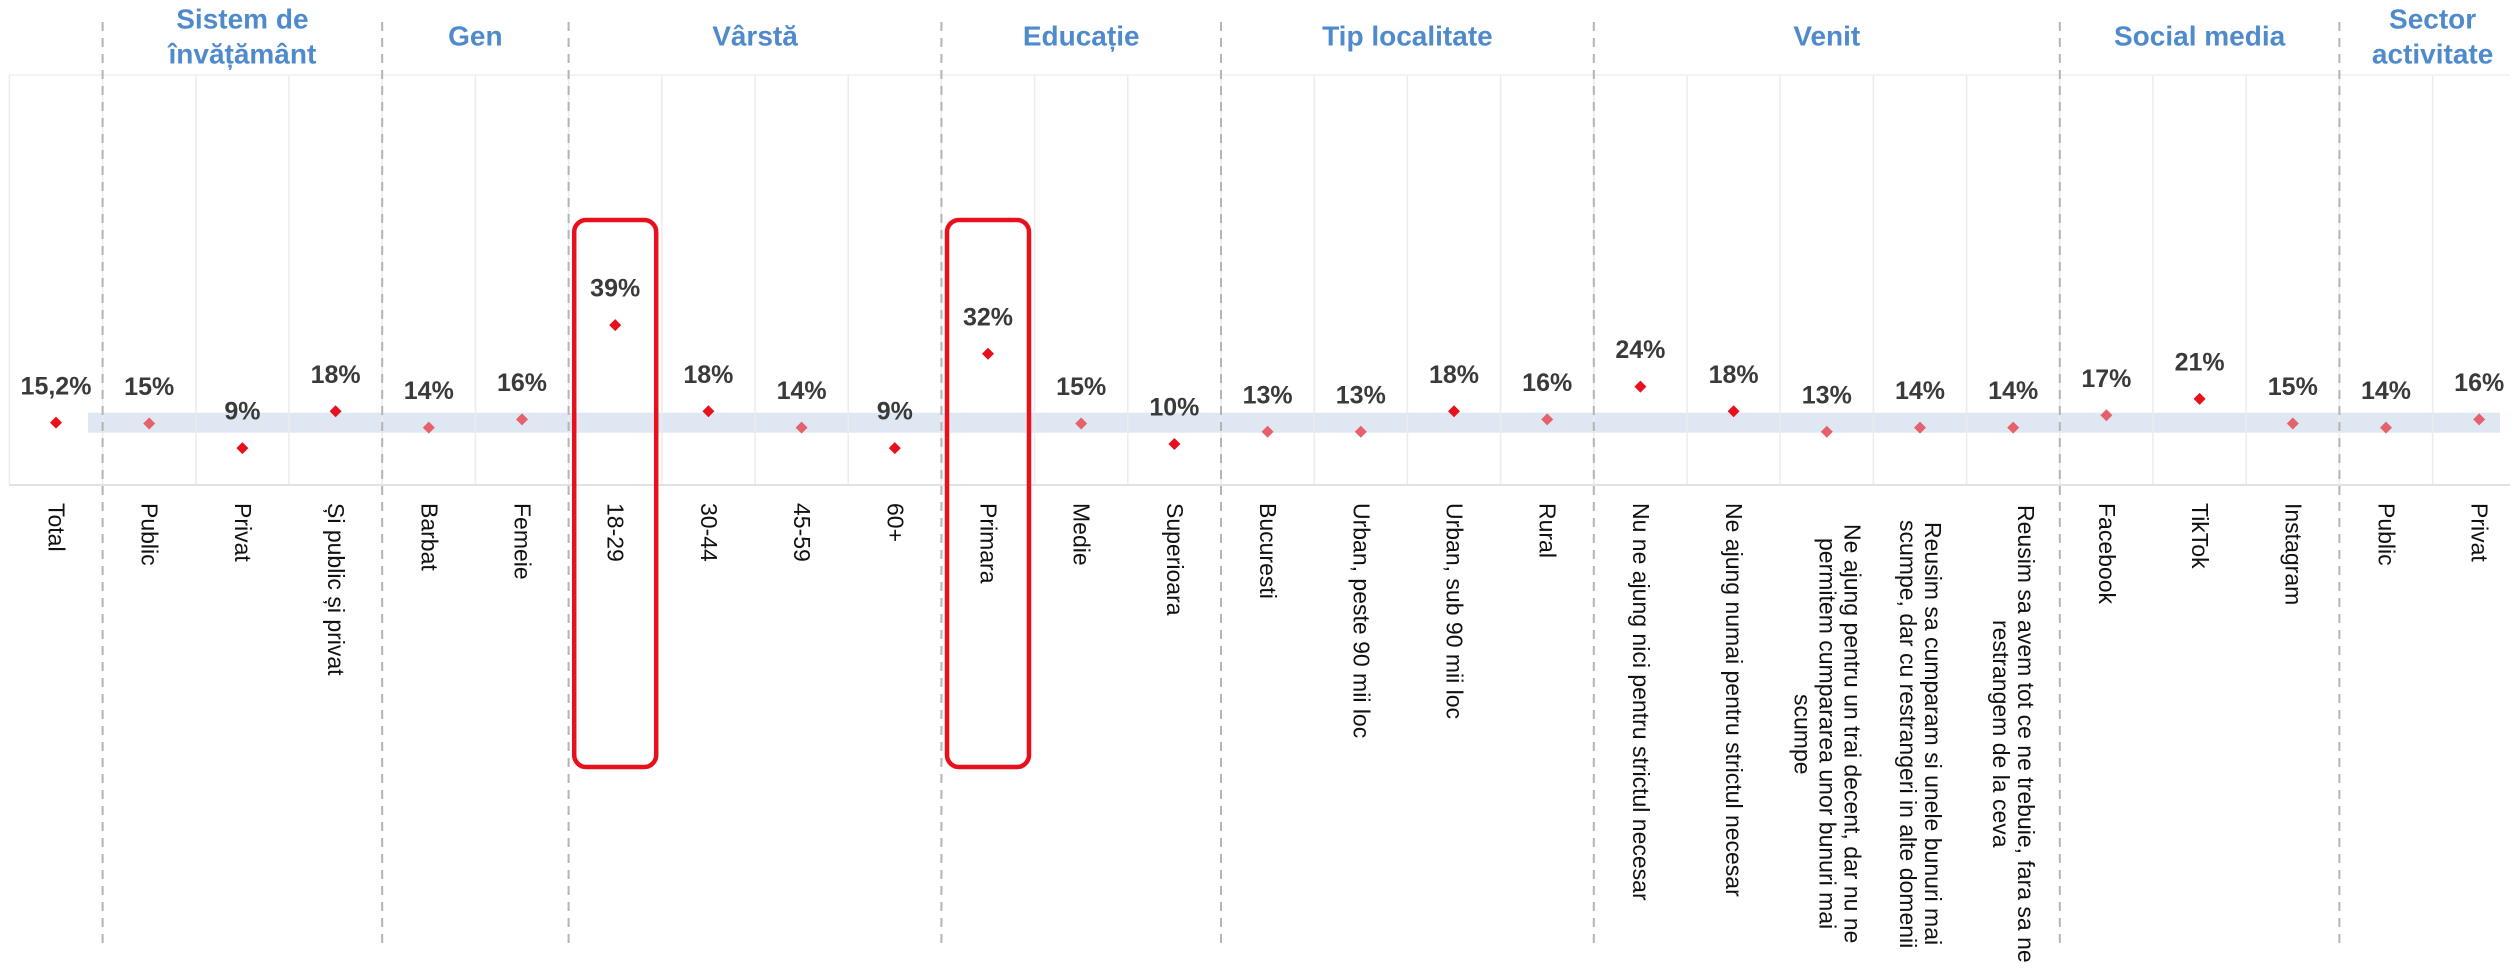  I want to click on category-label: Și public și privat, so click(336, 589).